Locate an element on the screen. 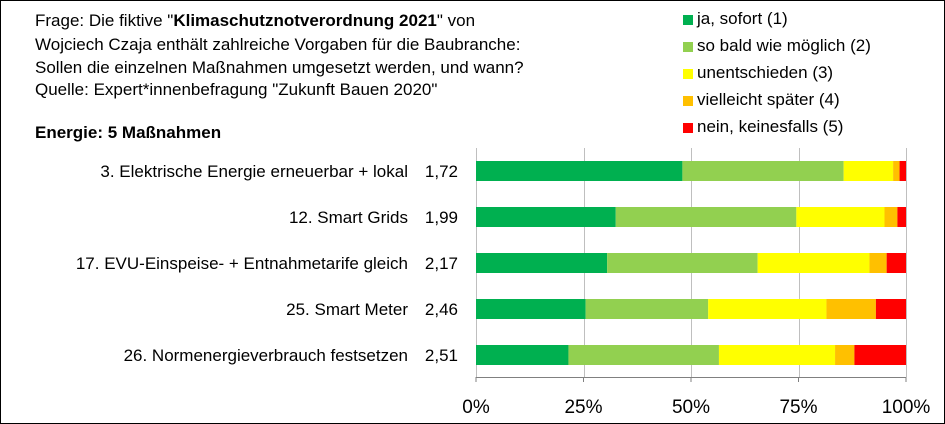 The width and height of the screenshot is (945, 424). category-label: 25. Smart Meter is located at coordinates (347, 309).